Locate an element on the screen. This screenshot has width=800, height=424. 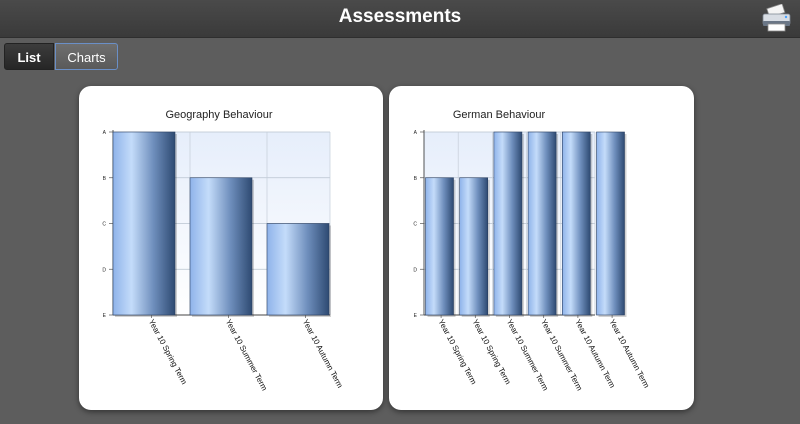
top-bar: Assessments is located at coordinates (400, 19).